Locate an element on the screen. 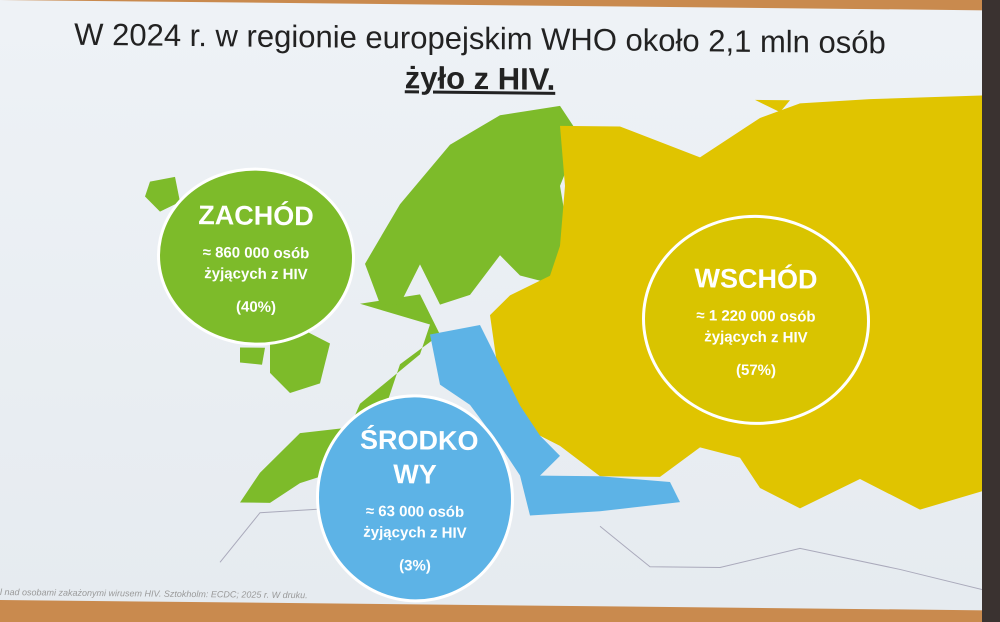 Image resolution: width=1000 pixels, height=622 pixels. region-percent: (40%) is located at coordinates (255, 306).